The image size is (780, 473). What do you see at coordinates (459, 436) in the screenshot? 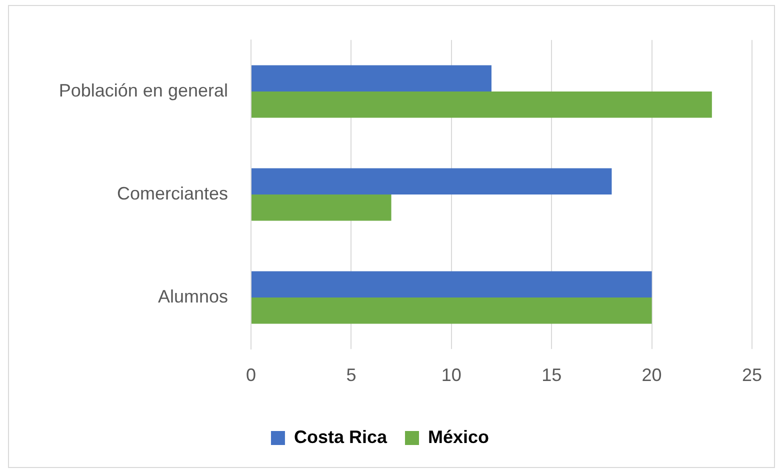
I see `legend-label: México` at bounding box center [459, 436].